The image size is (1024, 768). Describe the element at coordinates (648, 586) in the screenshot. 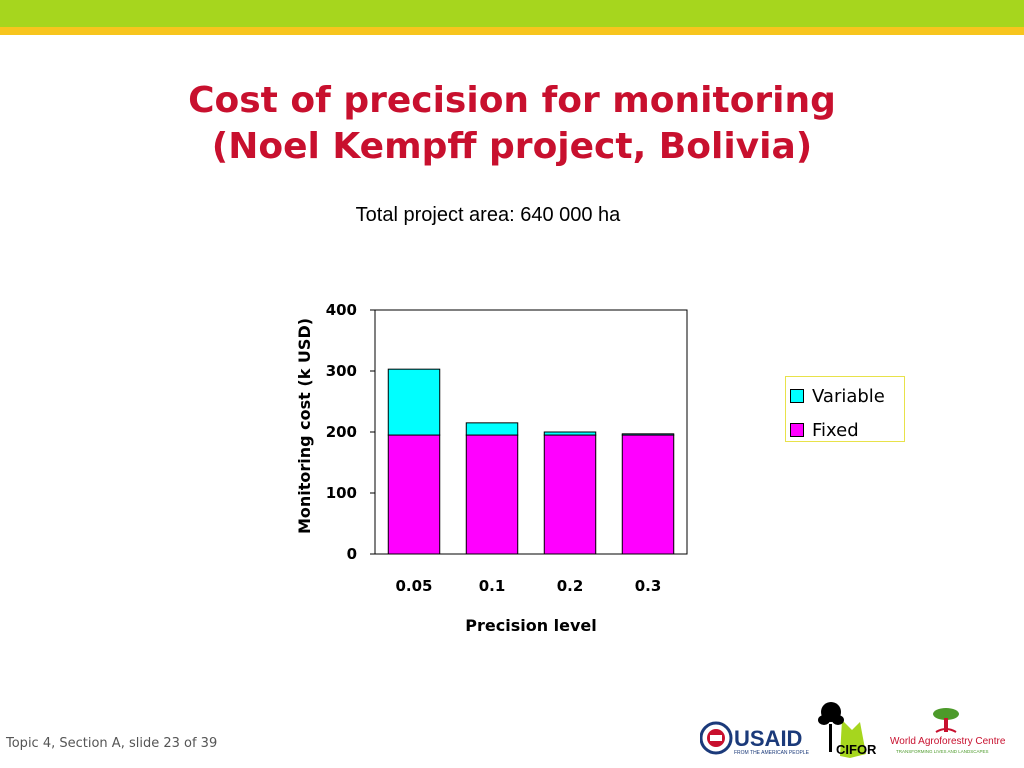

I see `x-tick-label: 0.3` at that location.